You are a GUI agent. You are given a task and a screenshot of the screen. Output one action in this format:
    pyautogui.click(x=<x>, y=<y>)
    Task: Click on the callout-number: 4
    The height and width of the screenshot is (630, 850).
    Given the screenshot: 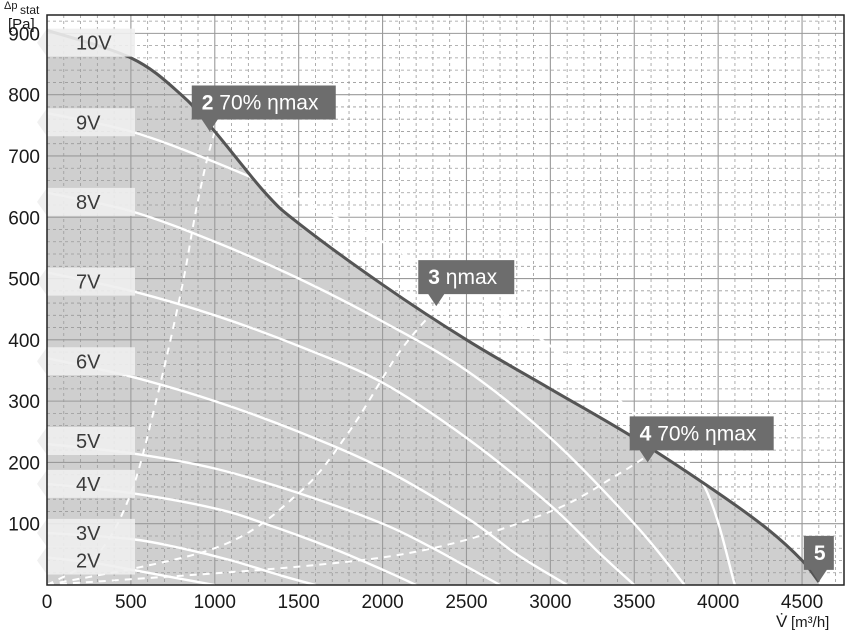 What is the action you would take?
    pyautogui.click(x=646, y=433)
    